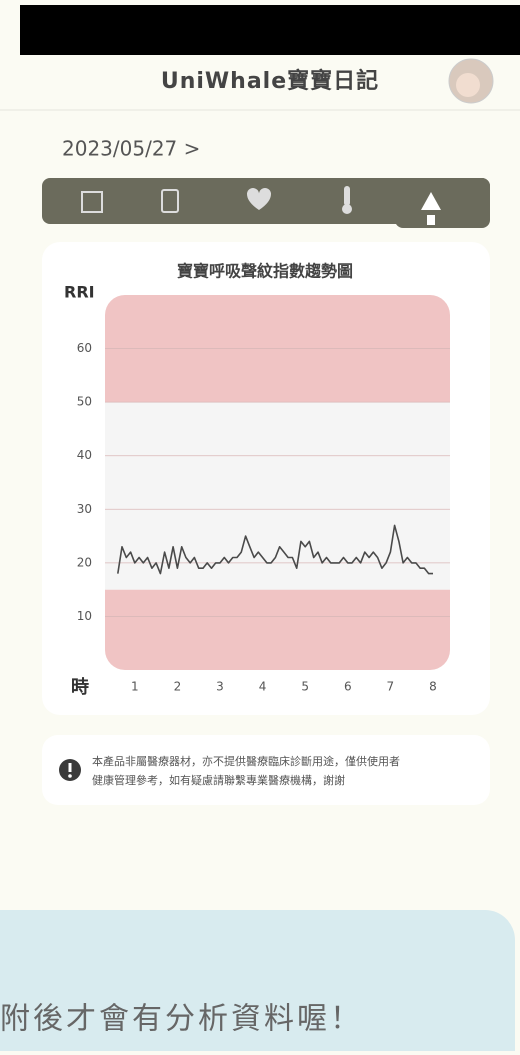 The image size is (520, 1055). Describe the element at coordinates (263, 687) in the screenshot. I see `x-tick-label: 4` at that location.